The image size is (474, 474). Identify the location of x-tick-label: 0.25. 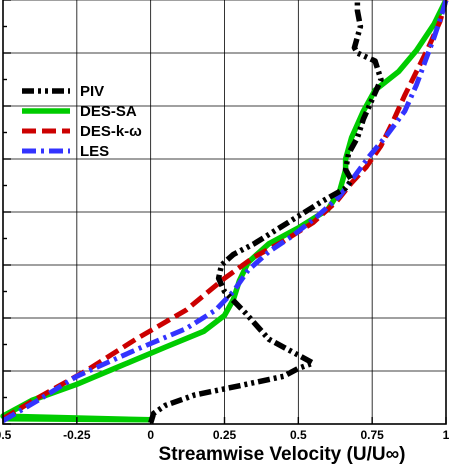
(225, 435).